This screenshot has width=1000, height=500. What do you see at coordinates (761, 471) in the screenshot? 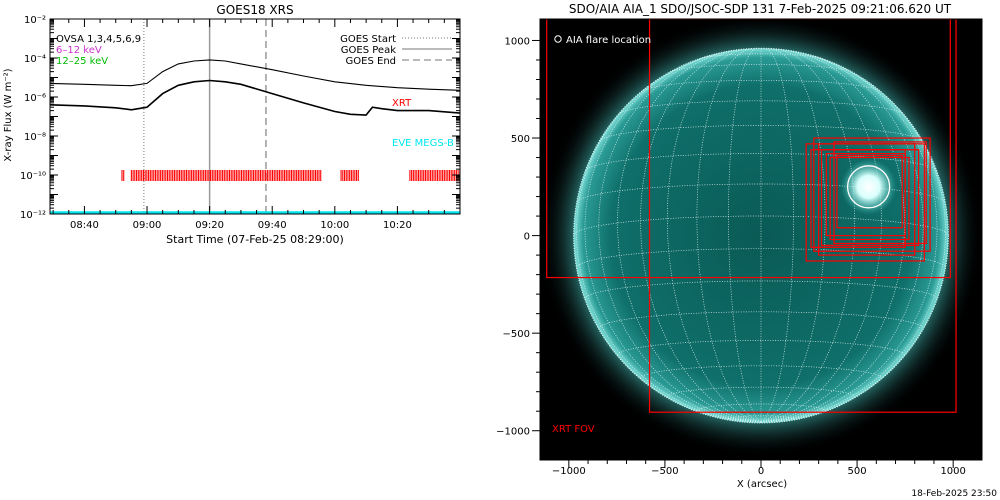
I see `map-x-tick-label: 0` at bounding box center [761, 471].